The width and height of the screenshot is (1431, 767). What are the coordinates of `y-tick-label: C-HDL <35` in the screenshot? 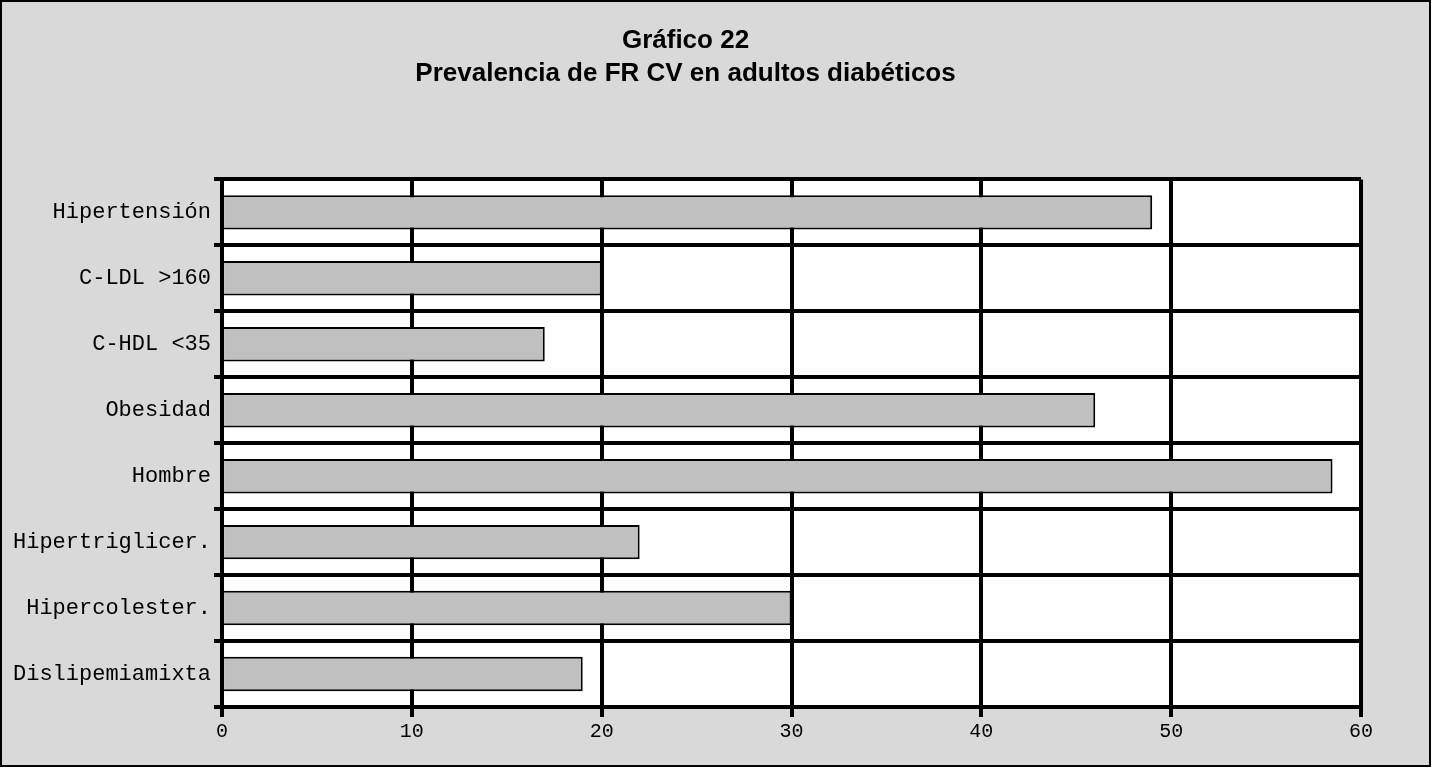 It's located at (152, 345).